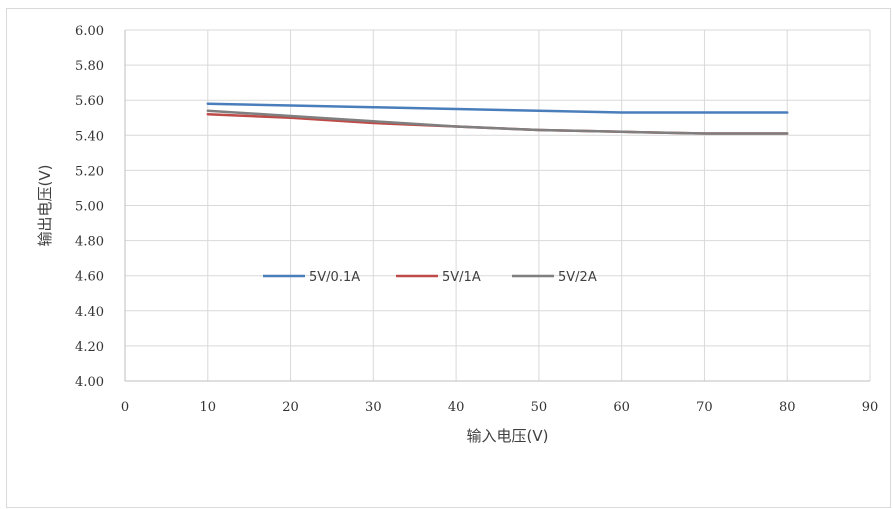 The width and height of the screenshot is (893, 509). Describe the element at coordinates (704, 407) in the screenshot. I see `x-tick-label: 70` at that location.